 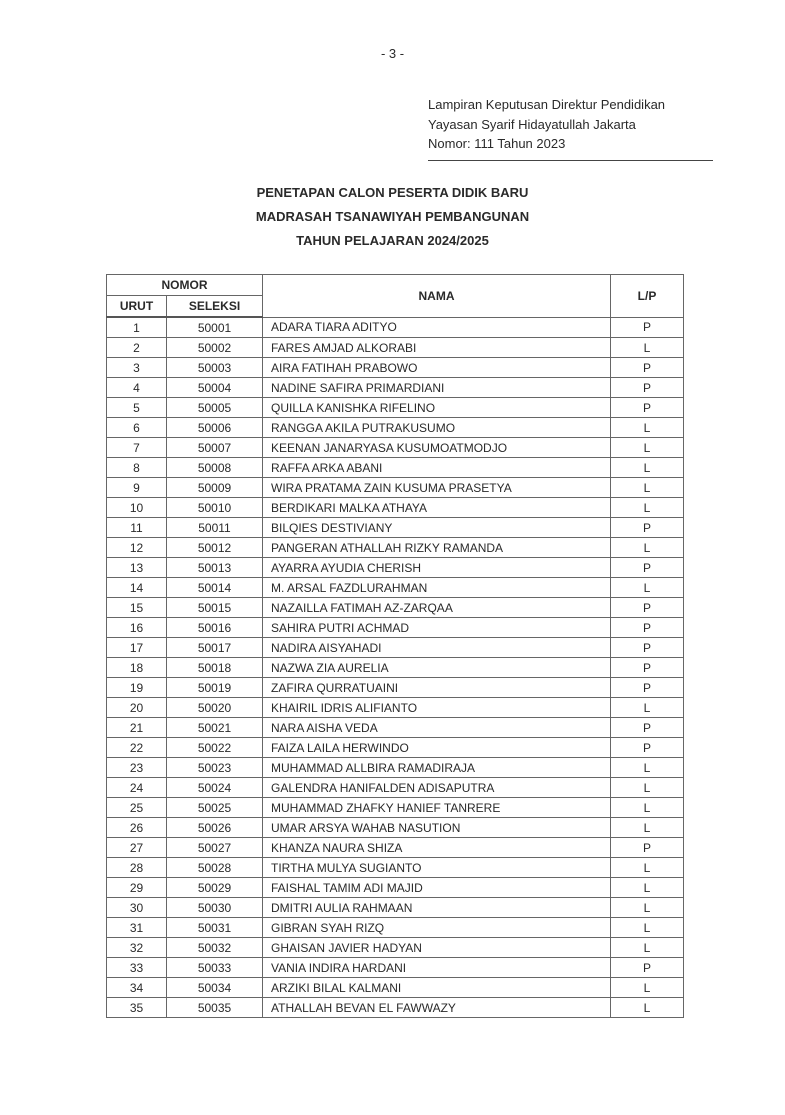 What do you see at coordinates (436, 447) in the screenshot?
I see `cell-nama: KEENAN JANARYASA KUSUMOATMODJO` at bounding box center [436, 447].